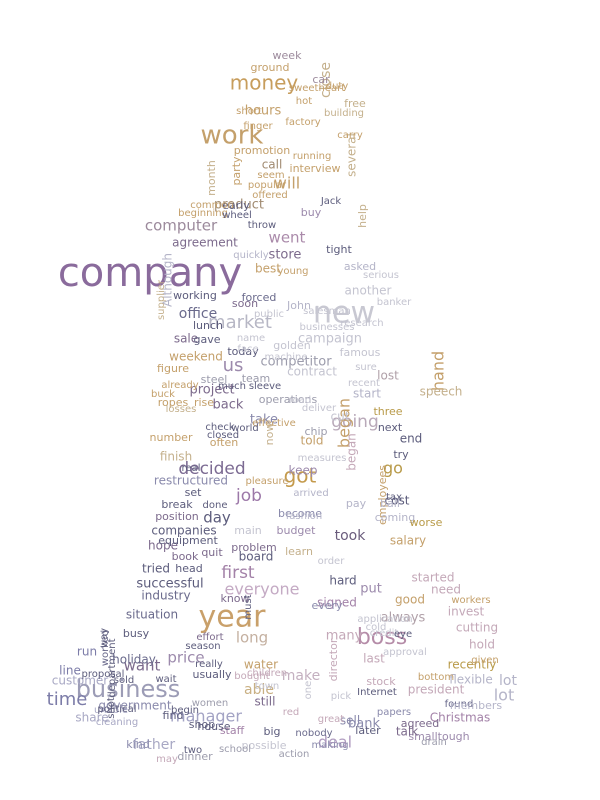 Image resolution: width=600 pixels, height=800 pixels. What do you see at coordinates (203, 213) in the screenshot?
I see `cloud-word: beginning` at bounding box center [203, 213].